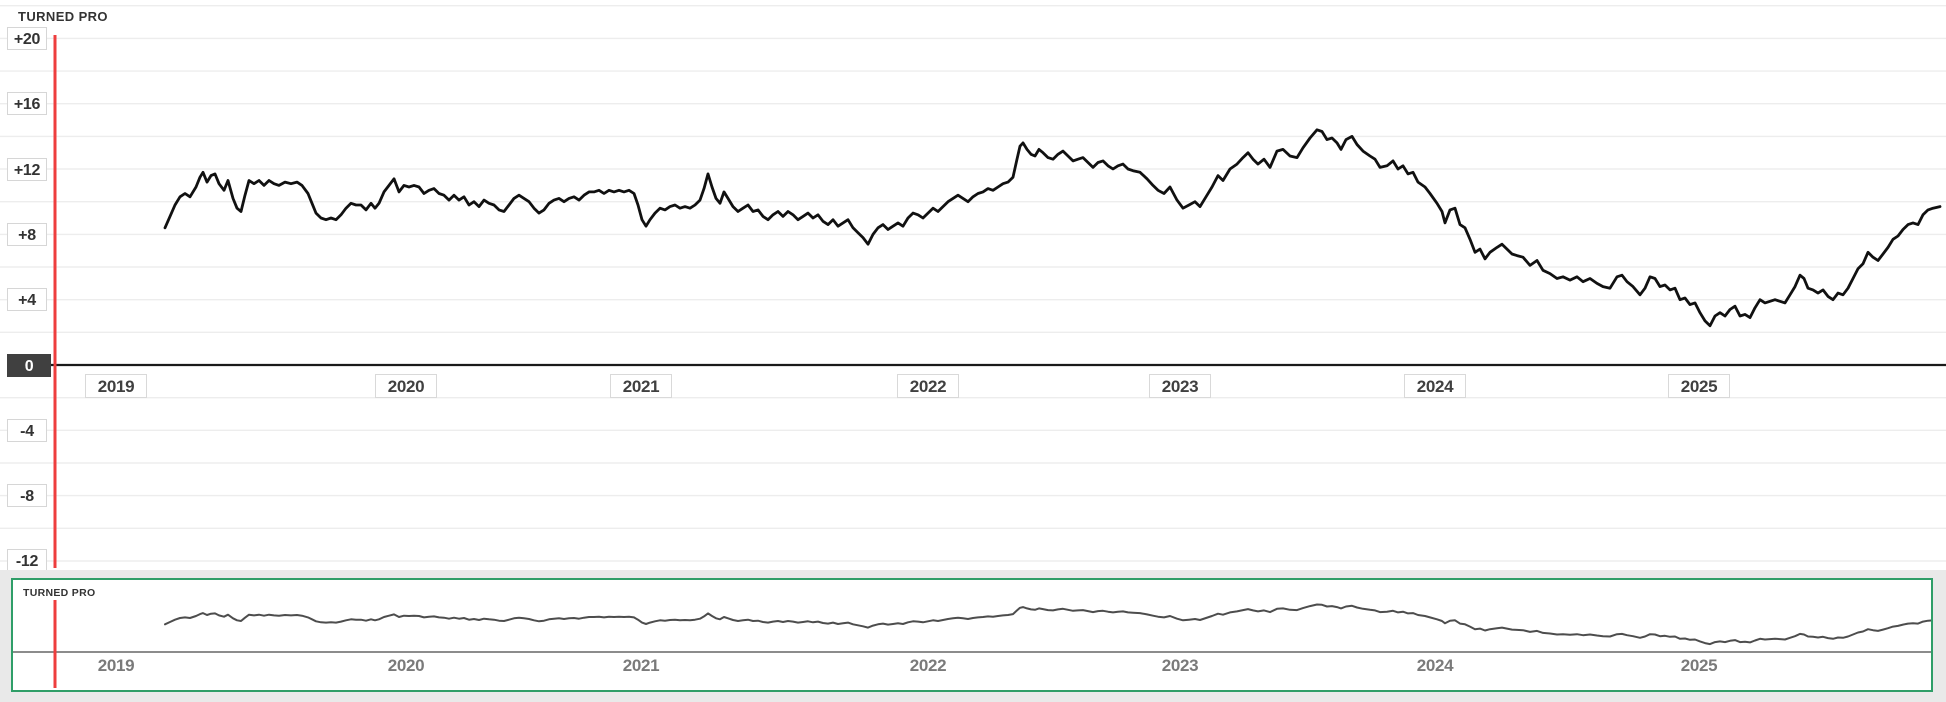  What do you see at coordinates (1699, 386) in the screenshot?
I see `x-axis-year-label: 2025` at bounding box center [1699, 386].